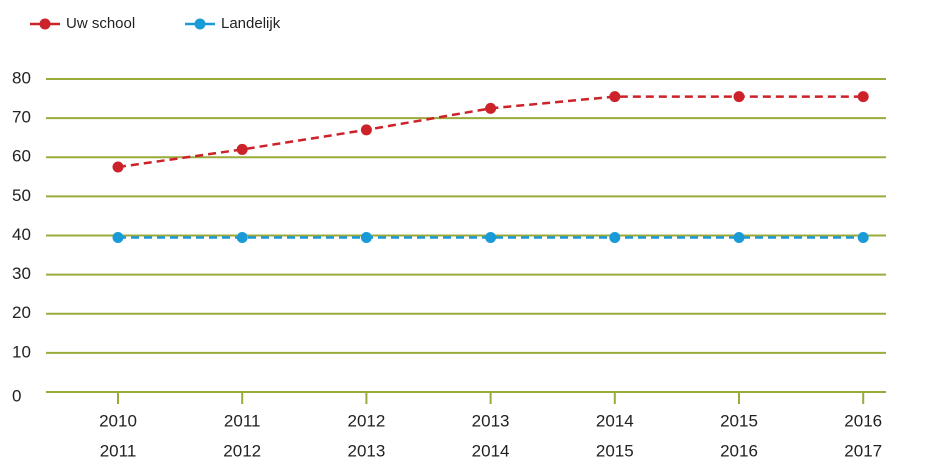 Image resolution: width=930 pixels, height=461 pixels. Describe the element at coordinates (16, 395) in the screenshot. I see `y-tick-label: 0` at that location.